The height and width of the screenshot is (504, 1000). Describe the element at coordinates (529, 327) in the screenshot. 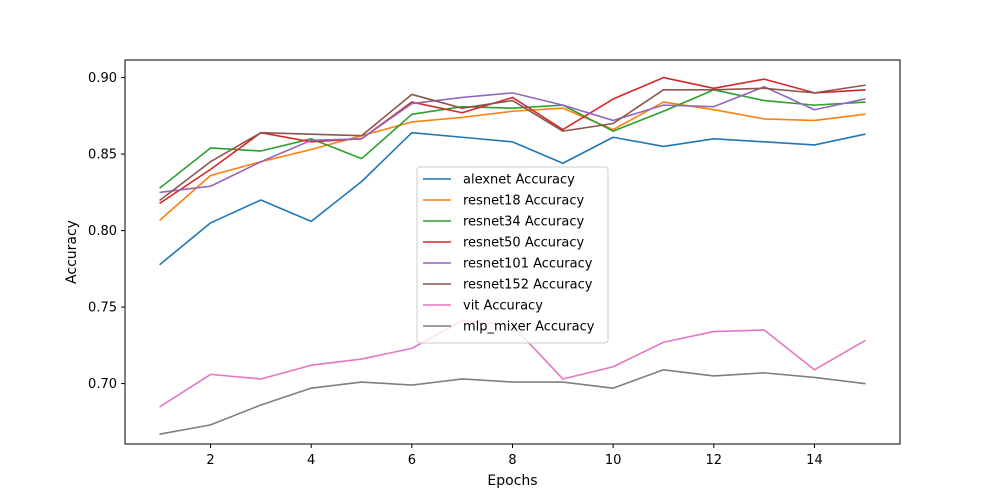

I see `legend-label-7: mlp_mixer Accuracy` at that location.